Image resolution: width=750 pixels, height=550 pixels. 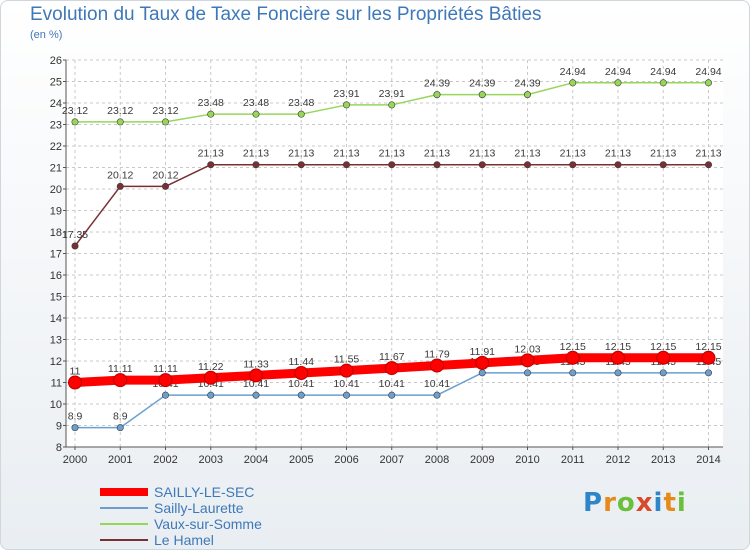 I want to click on x-tick-label: 2001, so click(x=120, y=460).